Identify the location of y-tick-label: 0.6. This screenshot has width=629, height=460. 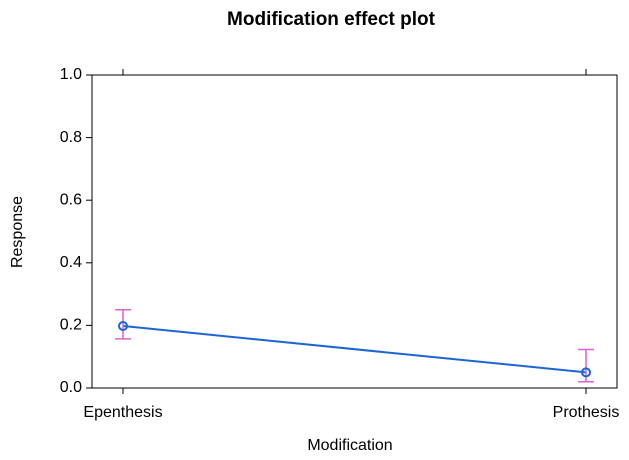
(71, 199).